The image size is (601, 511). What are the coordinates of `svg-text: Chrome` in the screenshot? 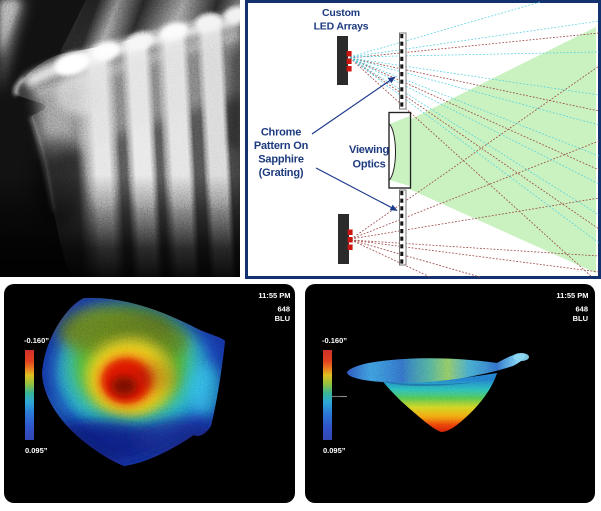 It's located at (281, 133).